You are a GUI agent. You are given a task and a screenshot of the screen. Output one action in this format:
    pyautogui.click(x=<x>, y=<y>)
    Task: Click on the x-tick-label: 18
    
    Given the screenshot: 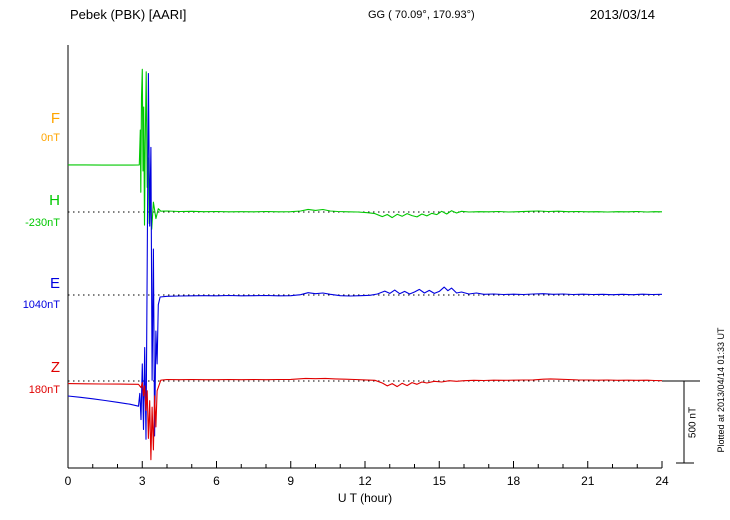 What is the action you would take?
    pyautogui.click(x=513, y=481)
    